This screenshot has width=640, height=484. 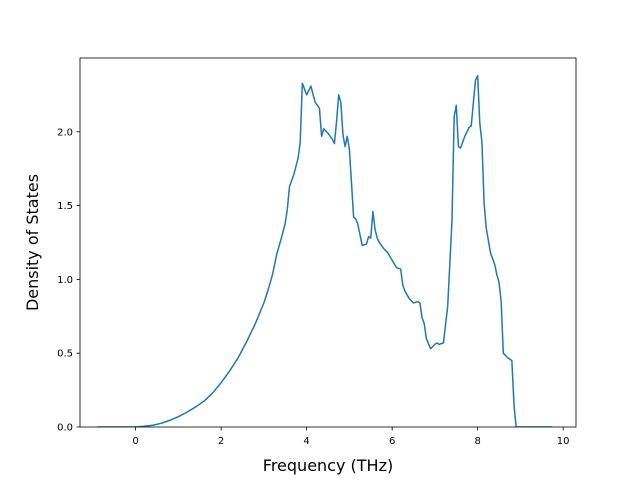 I want to click on x-tick-label: 6, so click(x=392, y=441).